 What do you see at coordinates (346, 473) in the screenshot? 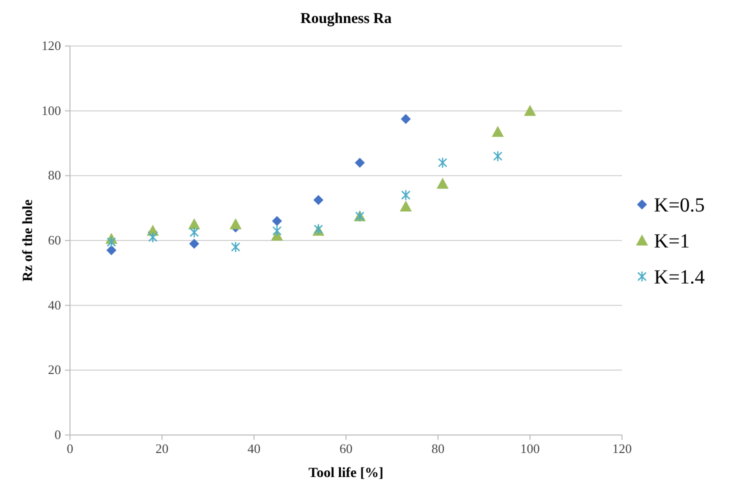
I see `x-axis-title: Tool life [%]` at bounding box center [346, 473].